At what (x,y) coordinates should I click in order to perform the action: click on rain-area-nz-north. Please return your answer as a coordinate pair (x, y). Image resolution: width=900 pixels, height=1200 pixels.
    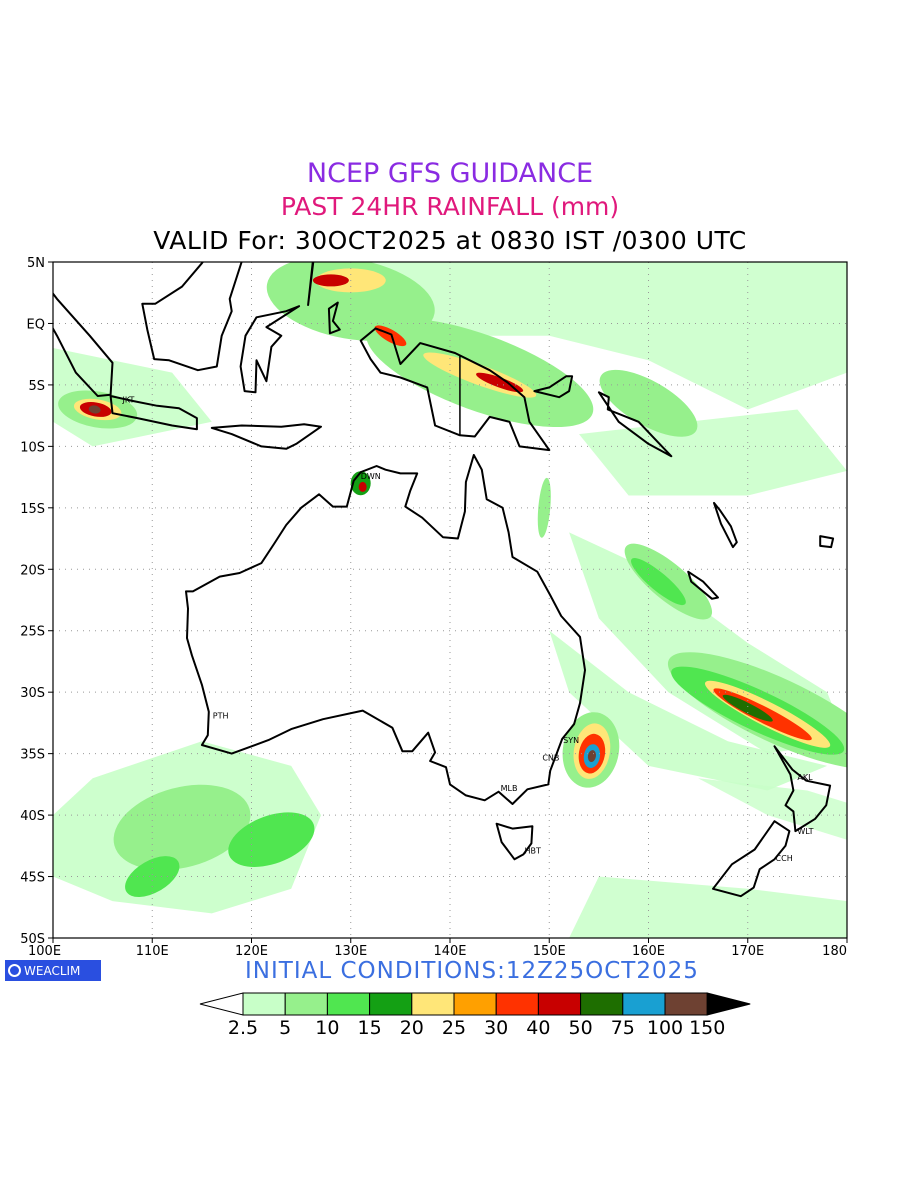
    Looking at the image, I should click on (772, 809).